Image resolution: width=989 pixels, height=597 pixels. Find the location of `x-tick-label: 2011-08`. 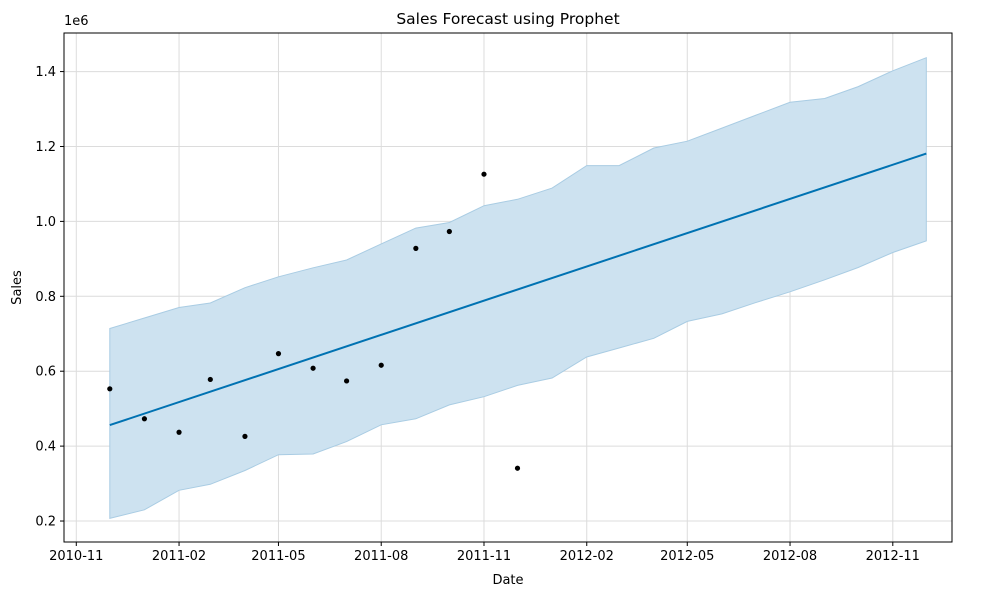

x-tick-label: 2011-08 is located at coordinates (381, 556).